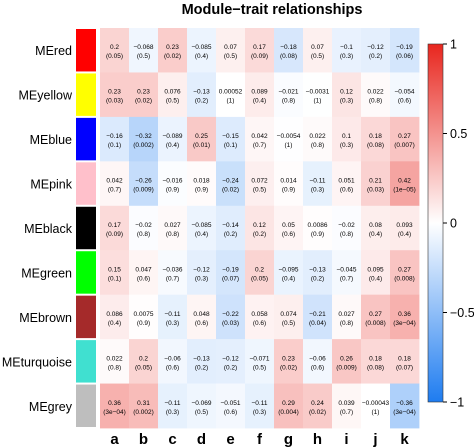 The height and width of the screenshot is (447, 474). Describe the element at coordinates (86, 183) in the screenshot. I see `module-color-swatch` at that location.